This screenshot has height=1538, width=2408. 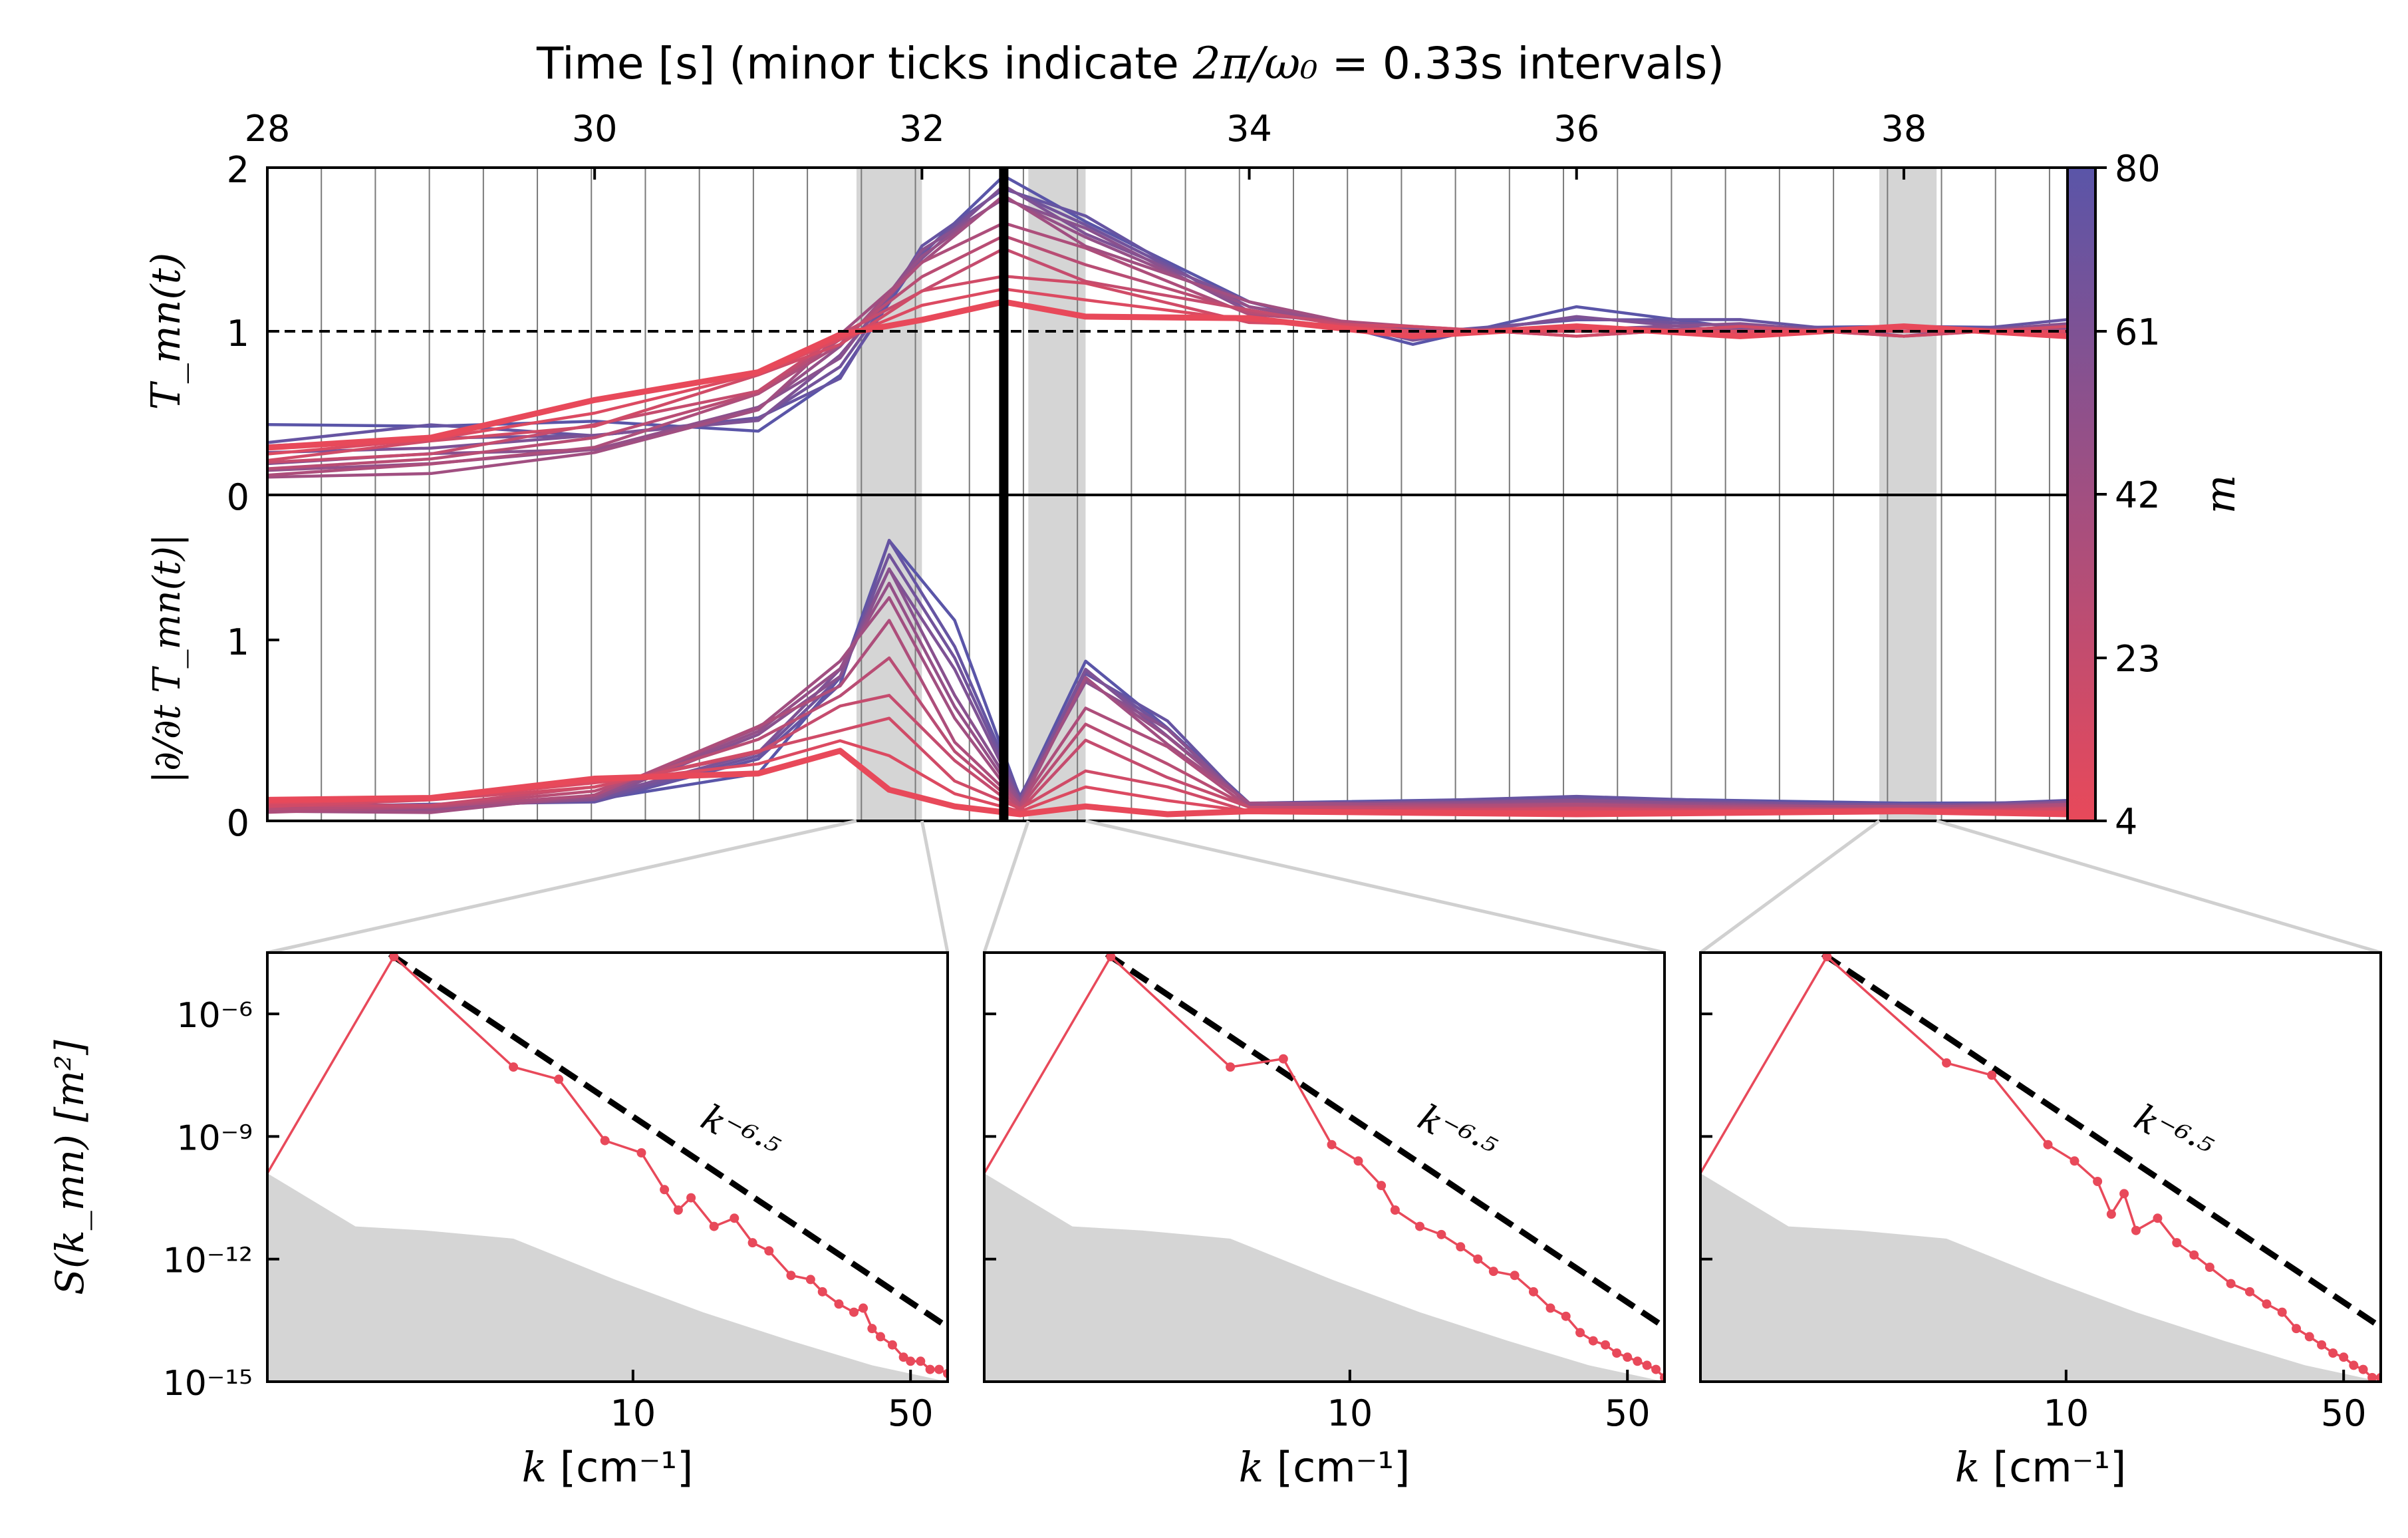 I want to click on spectrum-x-tick-50: 50, so click(x=2344, y=1413).